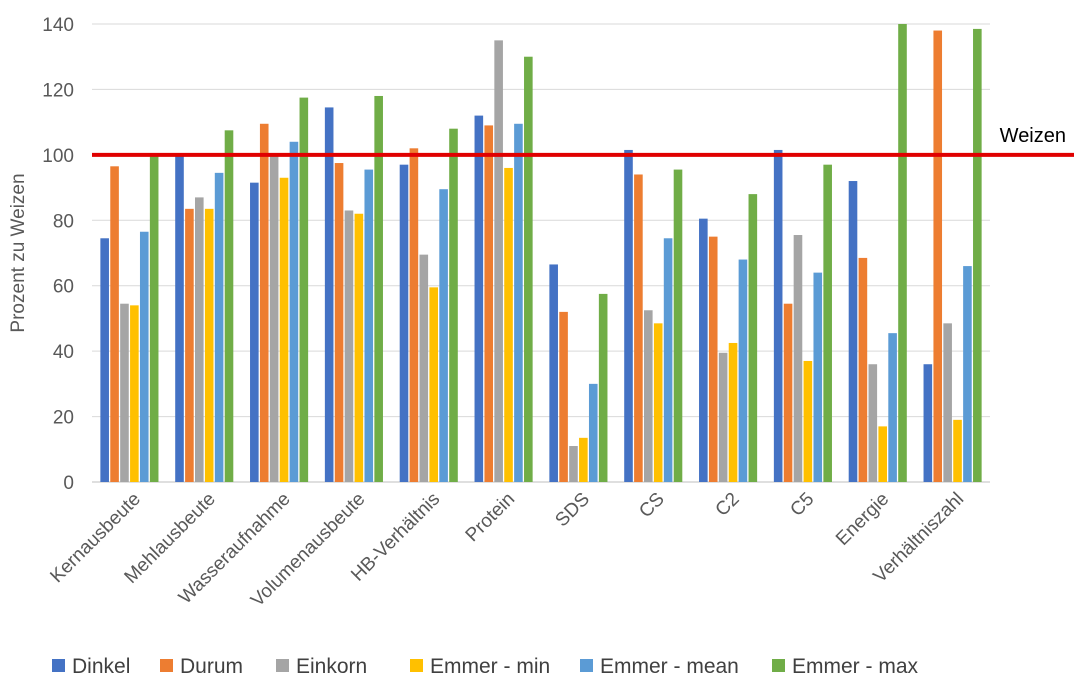 The image size is (1074, 686). I want to click on bar-emmer-mean-cs, so click(668, 360).